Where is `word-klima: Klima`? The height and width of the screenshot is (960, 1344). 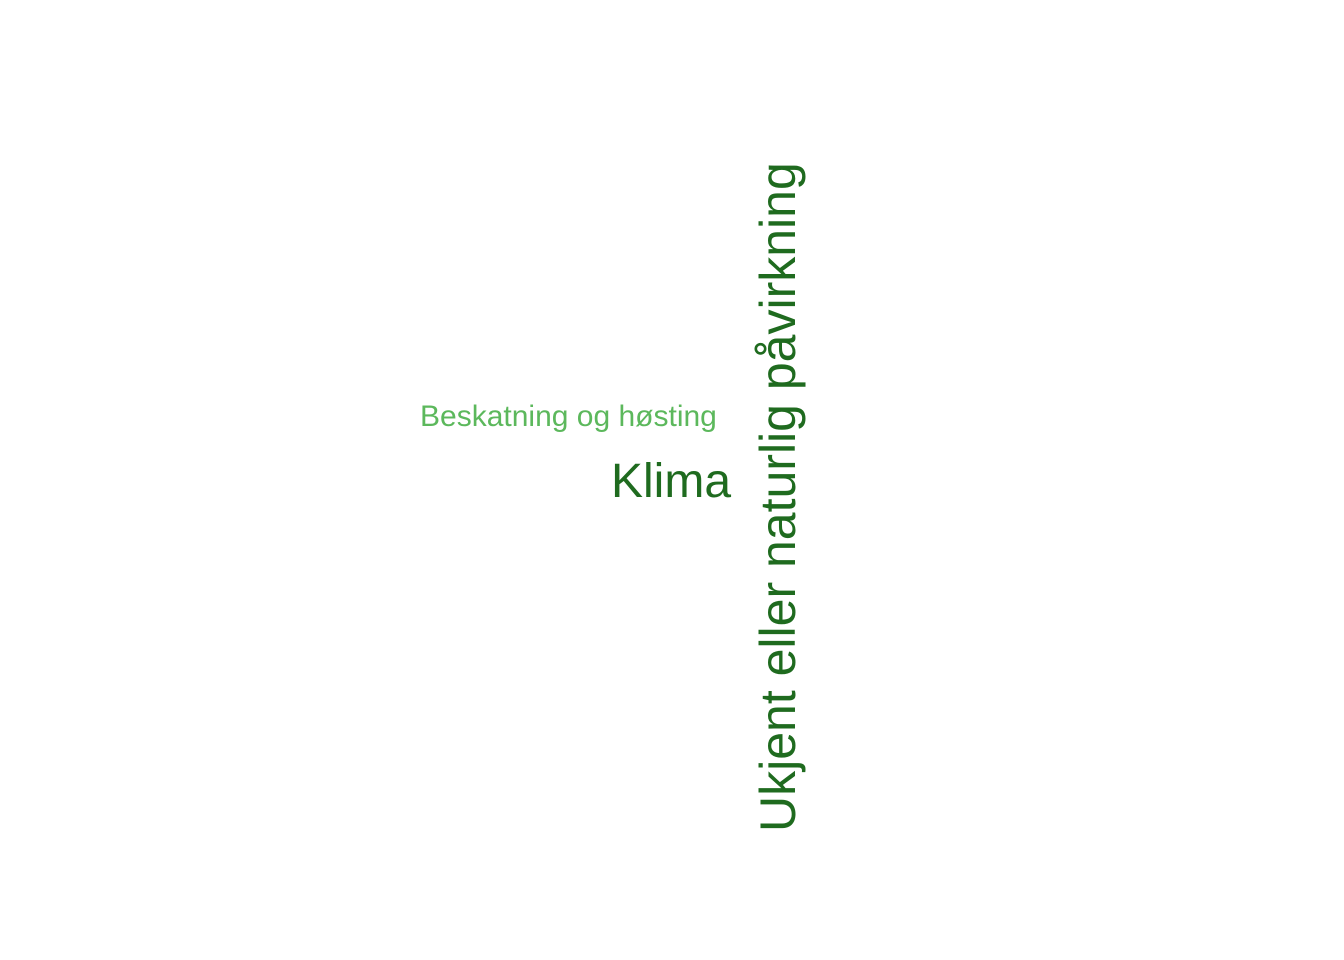
word-klima: Klima is located at coordinates (671, 481).